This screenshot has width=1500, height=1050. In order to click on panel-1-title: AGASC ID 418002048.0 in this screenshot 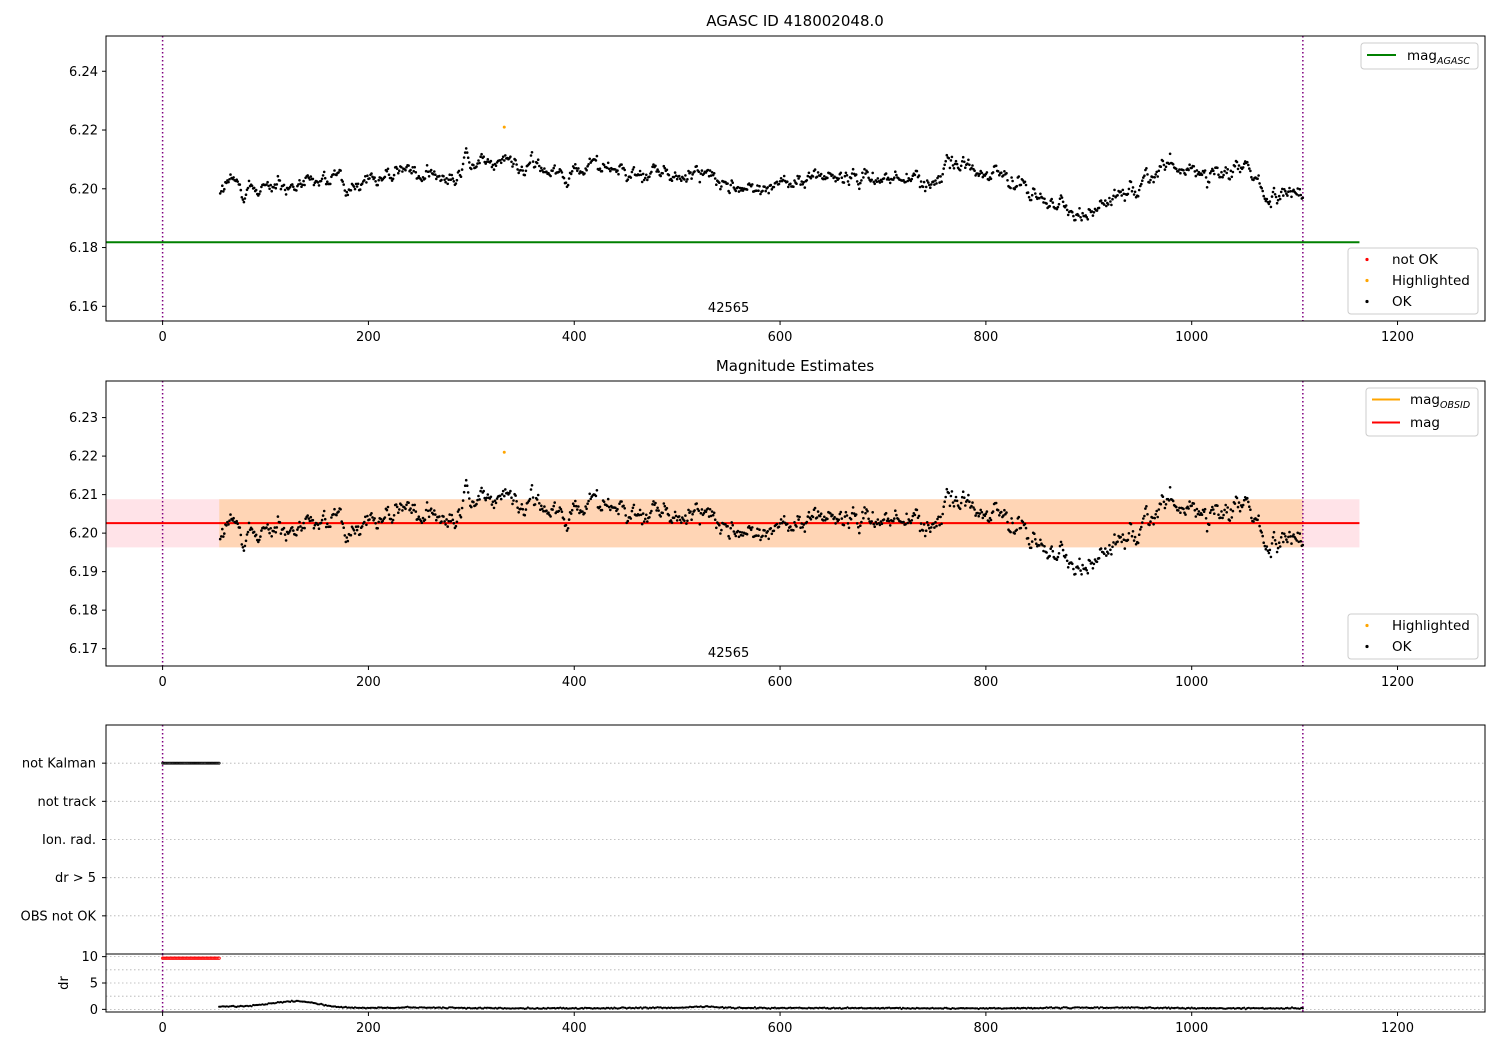, I will do `click(795, 21)`.